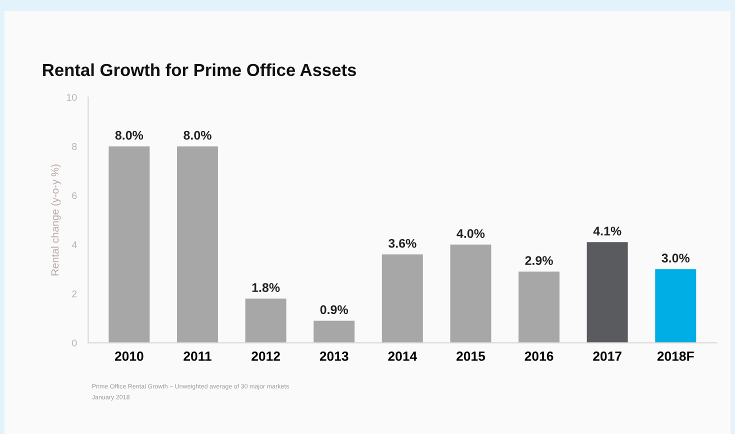 The image size is (735, 434). Describe the element at coordinates (72, 97) in the screenshot. I see `y-tick-label: 10` at that location.